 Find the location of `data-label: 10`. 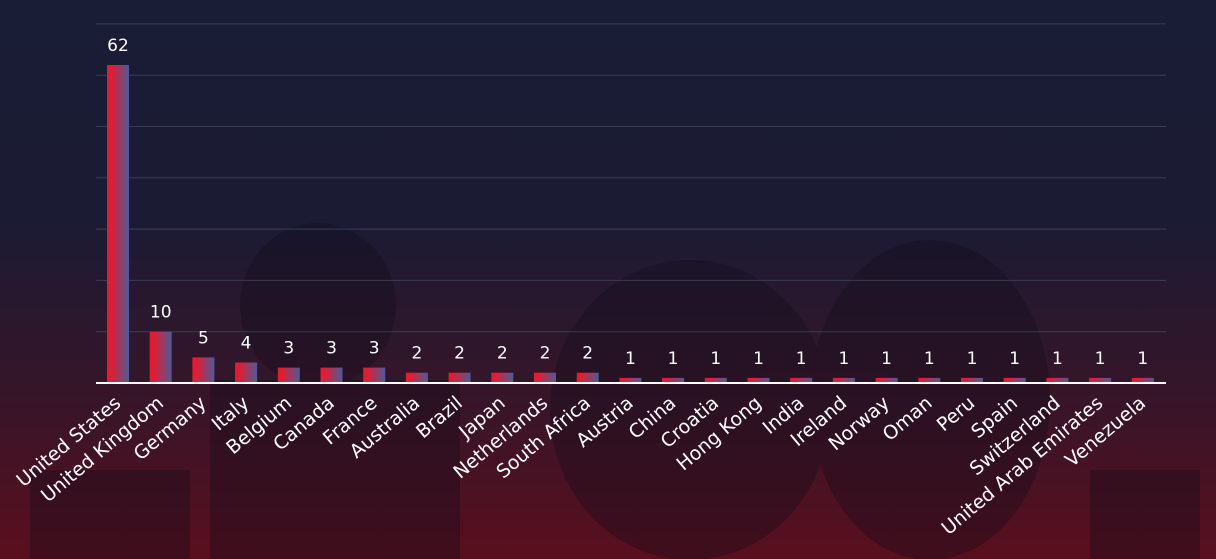

data-label: 10 is located at coordinates (161, 313).